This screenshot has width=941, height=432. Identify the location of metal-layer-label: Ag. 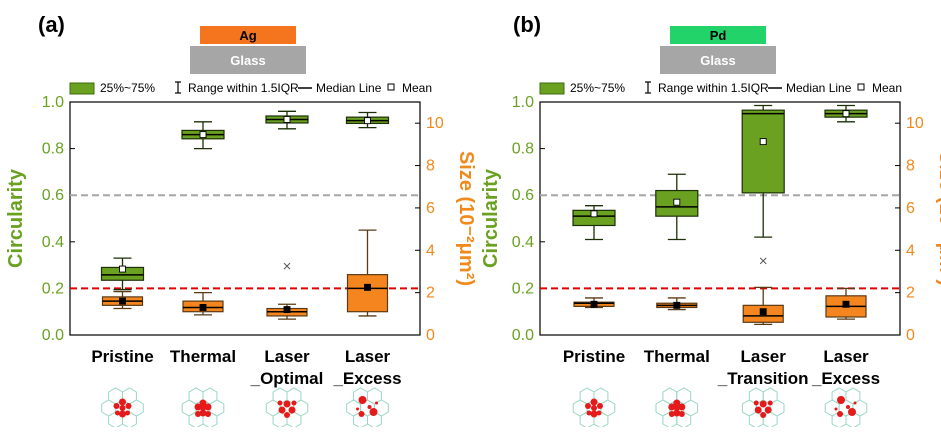
(247, 35).